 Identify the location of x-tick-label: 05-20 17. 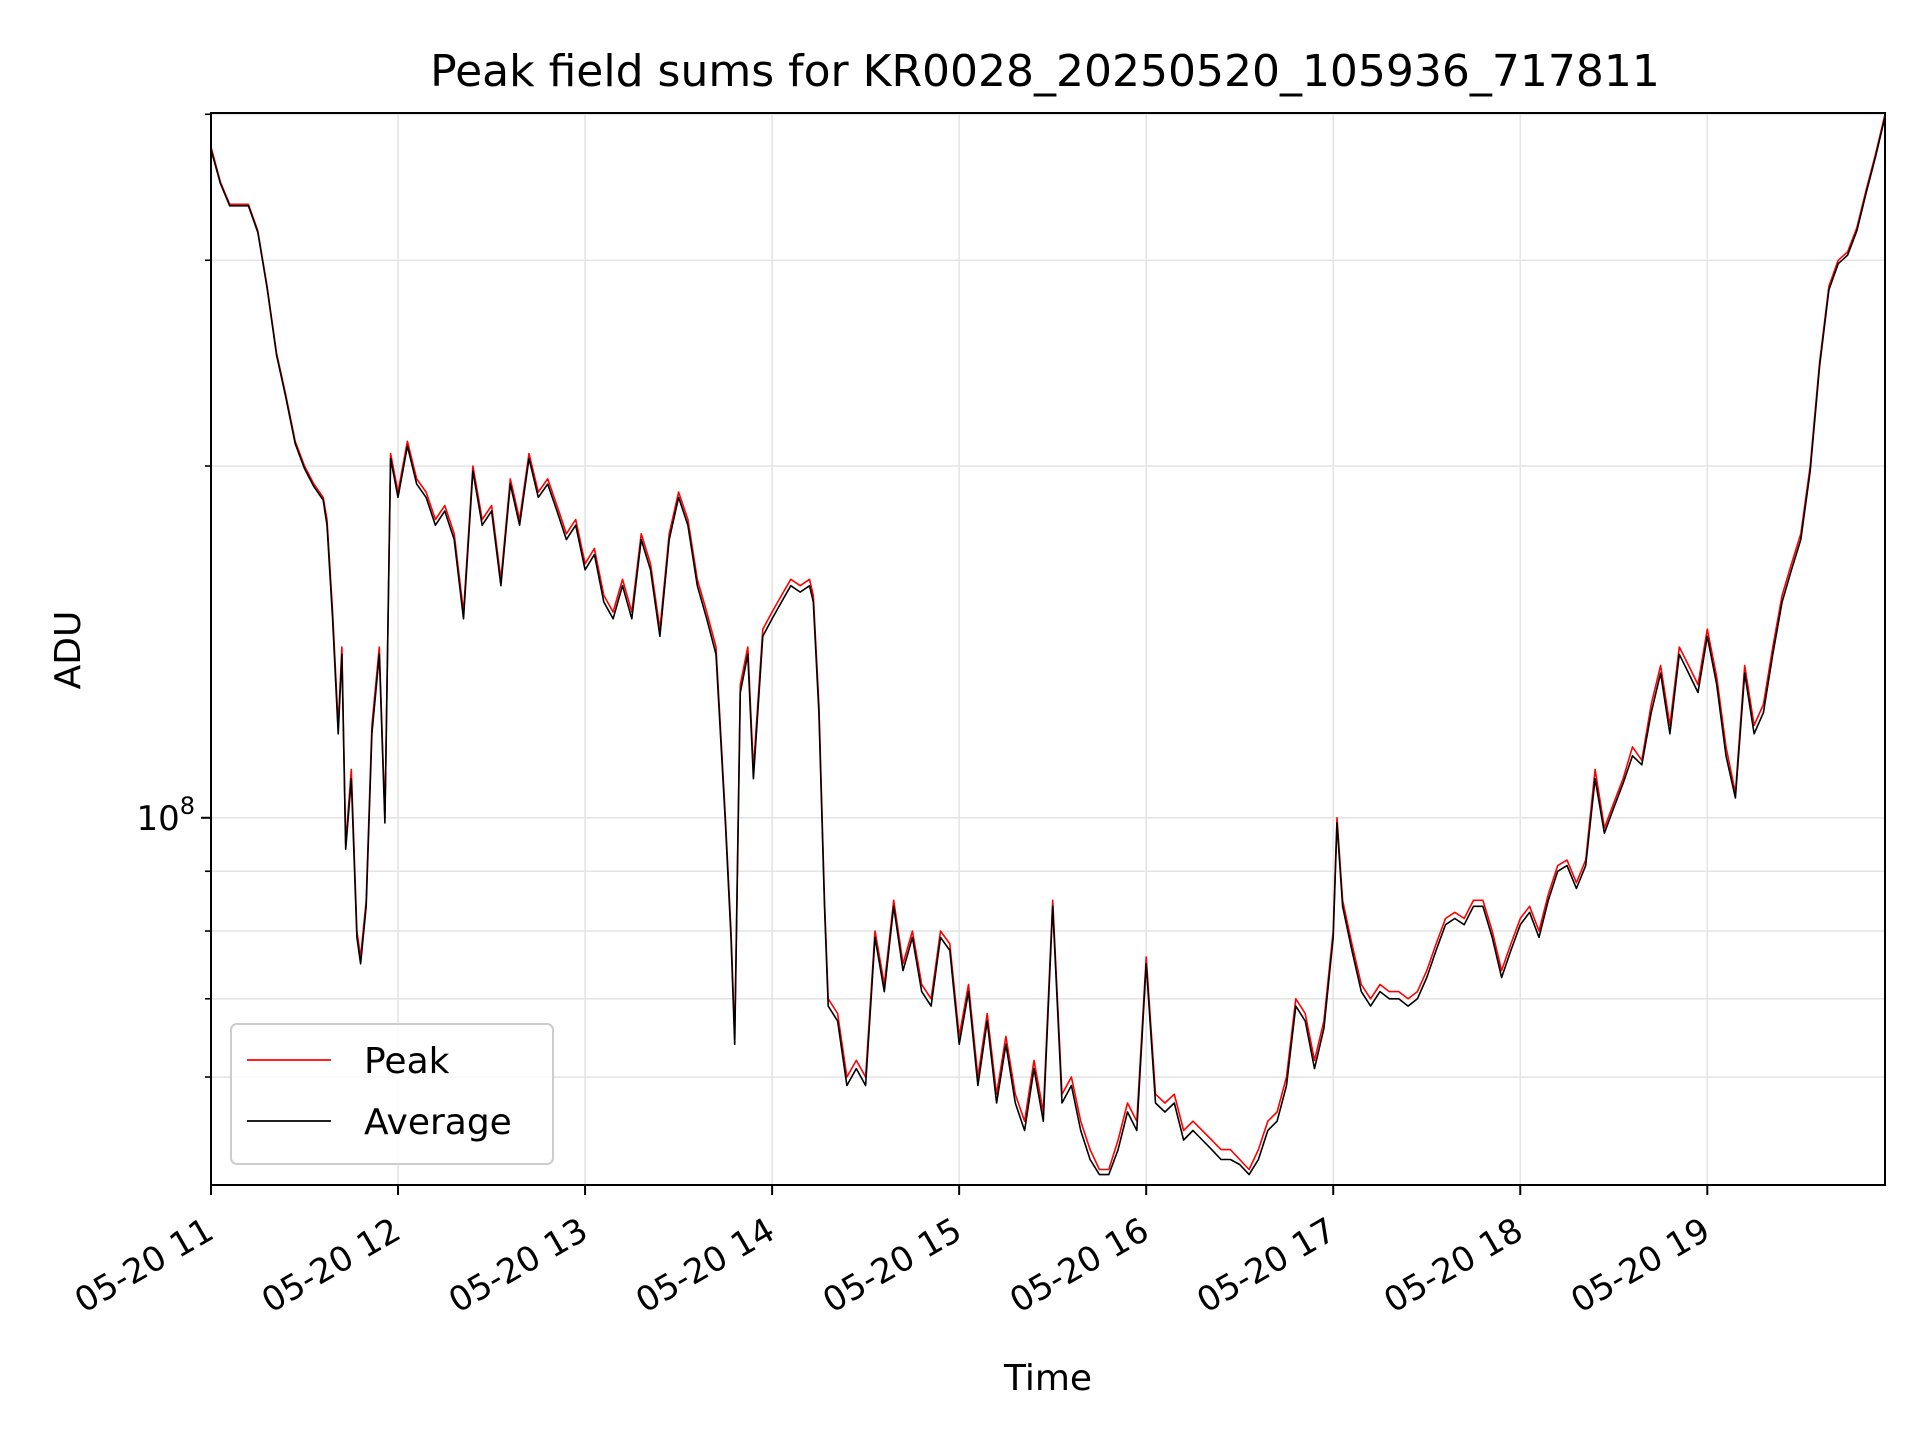
(1266, 1265).